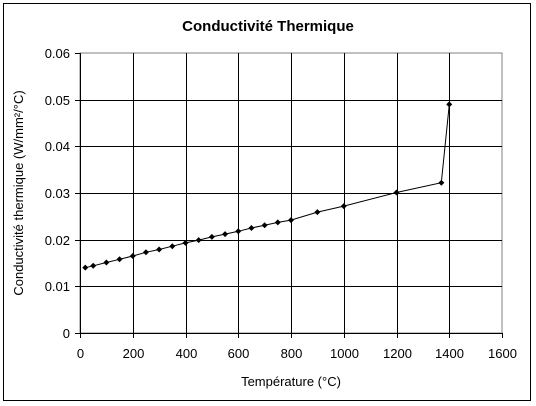 The height and width of the screenshot is (406, 536). Describe the element at coordinates (449, 353) in the screenshot. I see `x-tick-label: 1400` at that location.